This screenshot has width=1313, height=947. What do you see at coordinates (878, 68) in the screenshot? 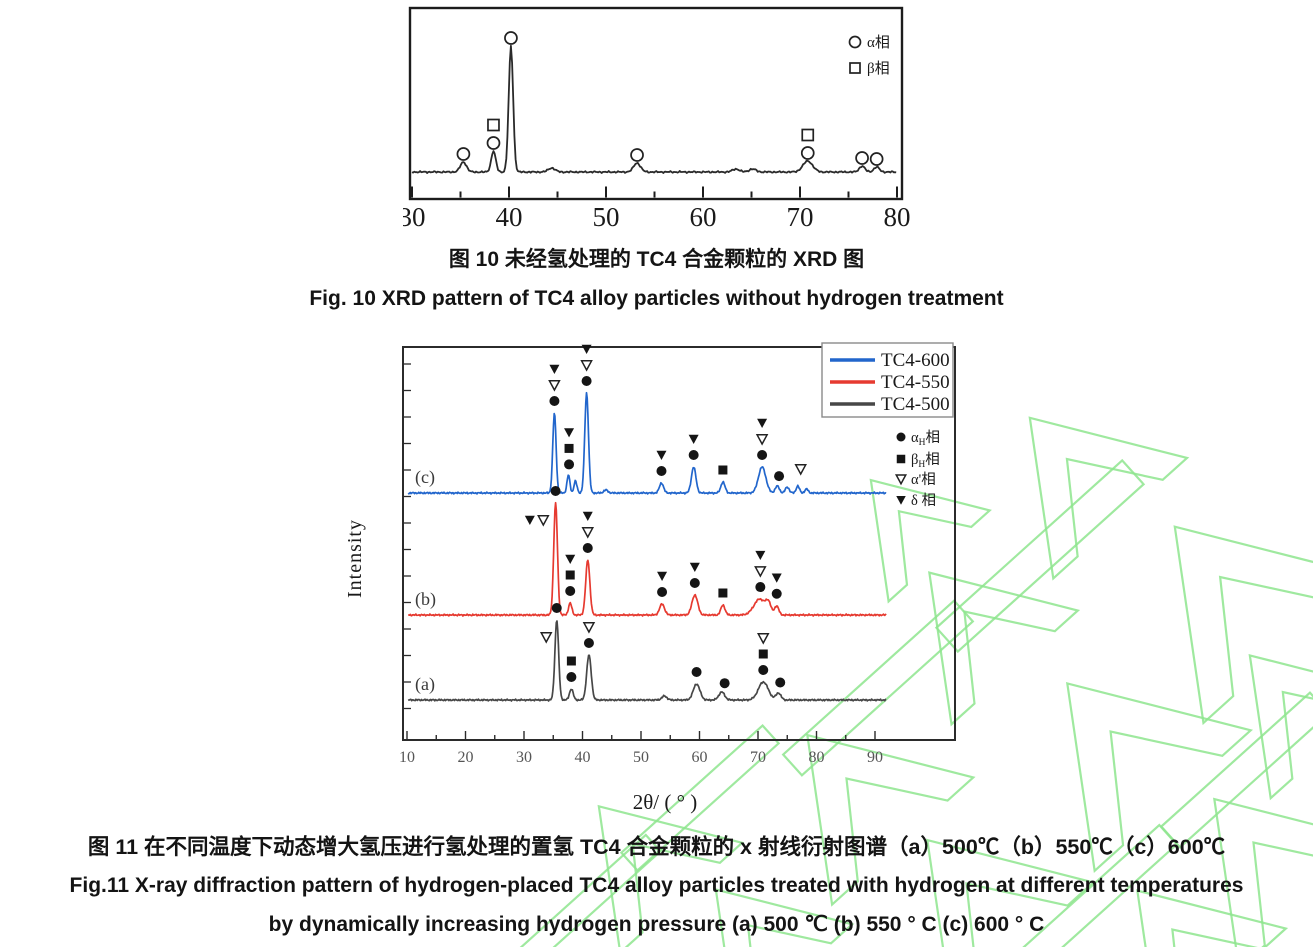
I see `svg-text: β相` at bounding box center [878, 68].